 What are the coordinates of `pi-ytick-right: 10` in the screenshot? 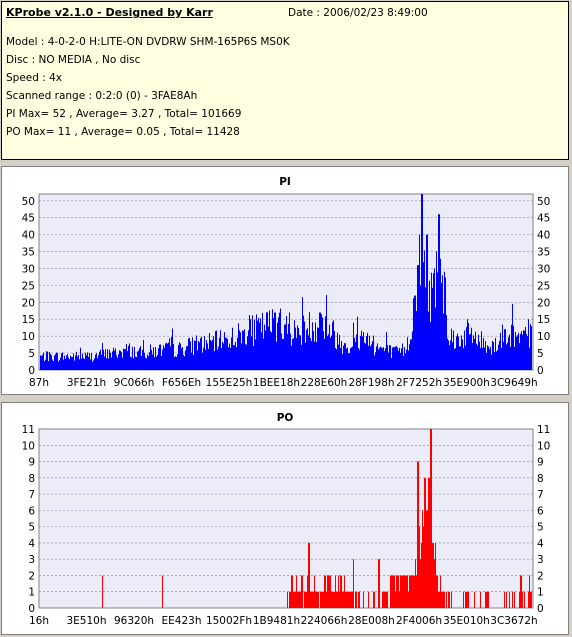 It's located at (543, 337).